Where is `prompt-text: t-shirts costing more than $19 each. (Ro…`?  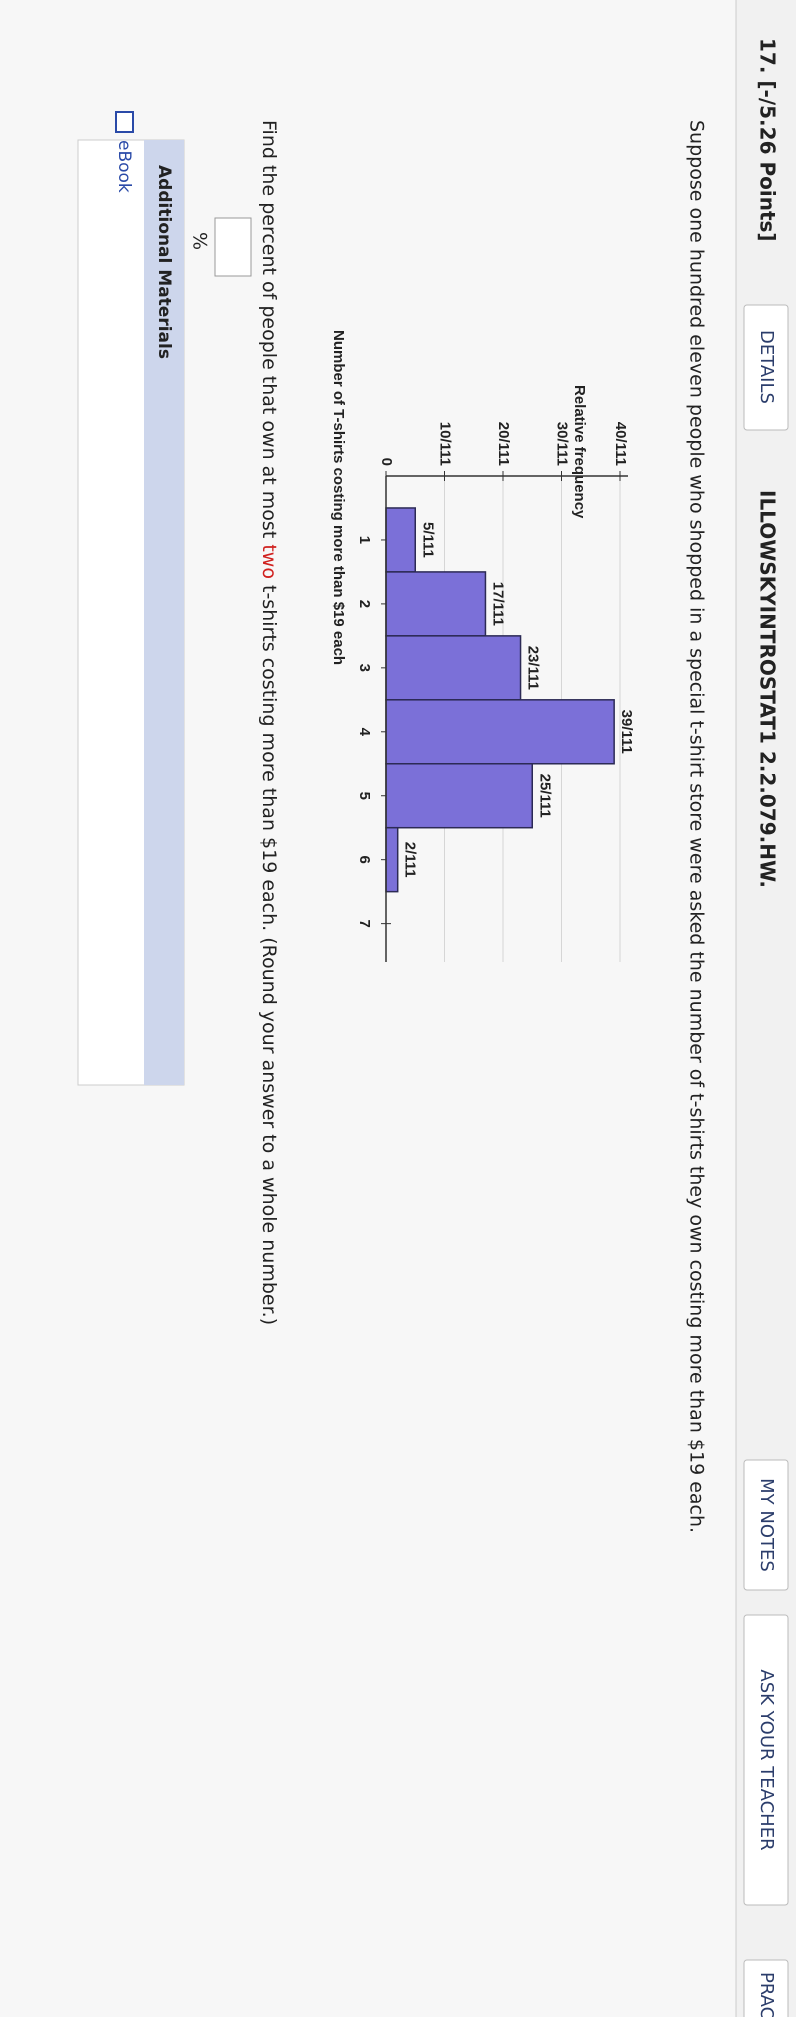
prompt-text: t-shirts costing more than $19 each. (Ro… is located at coordinates (270, 952).